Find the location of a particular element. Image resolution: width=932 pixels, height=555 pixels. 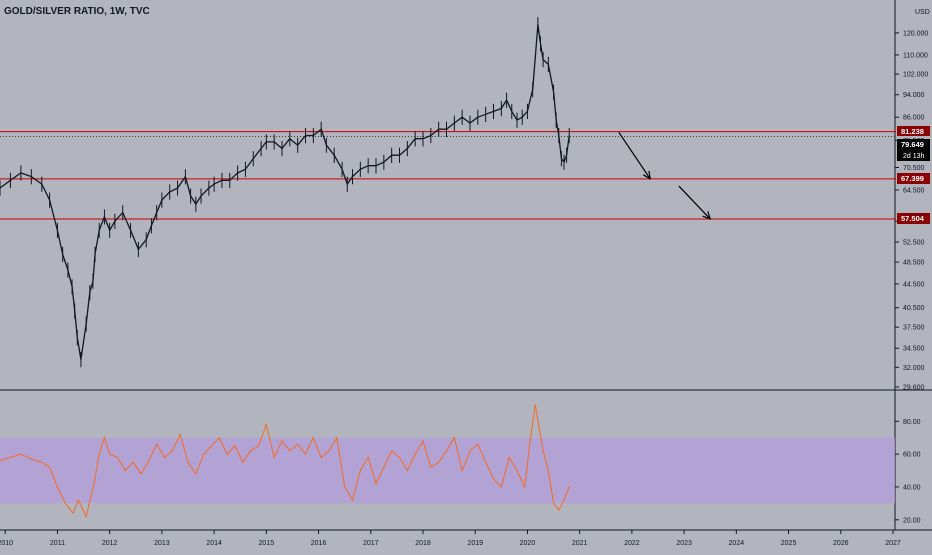

rsi-line is located at coordinates (285, 461).